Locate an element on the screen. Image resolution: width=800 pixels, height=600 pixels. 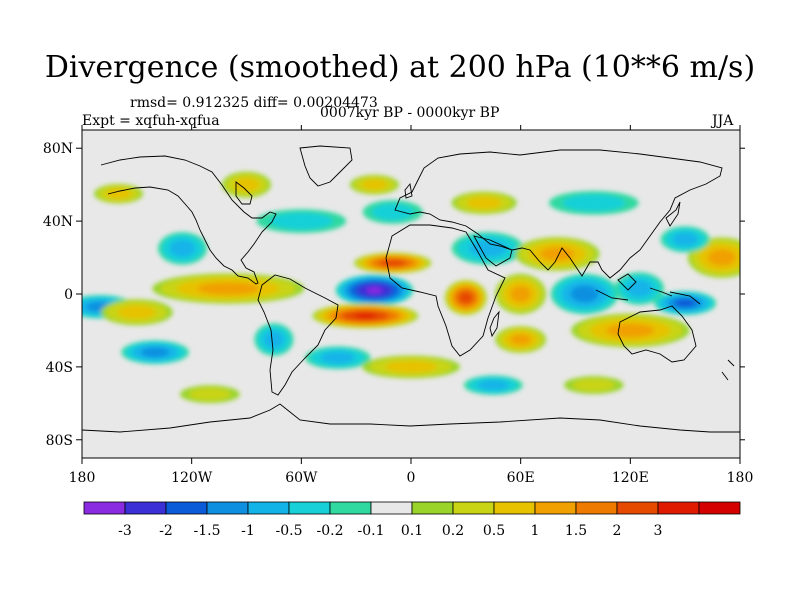
lon-tick-label: 60E is located at coordinates (521, 478).